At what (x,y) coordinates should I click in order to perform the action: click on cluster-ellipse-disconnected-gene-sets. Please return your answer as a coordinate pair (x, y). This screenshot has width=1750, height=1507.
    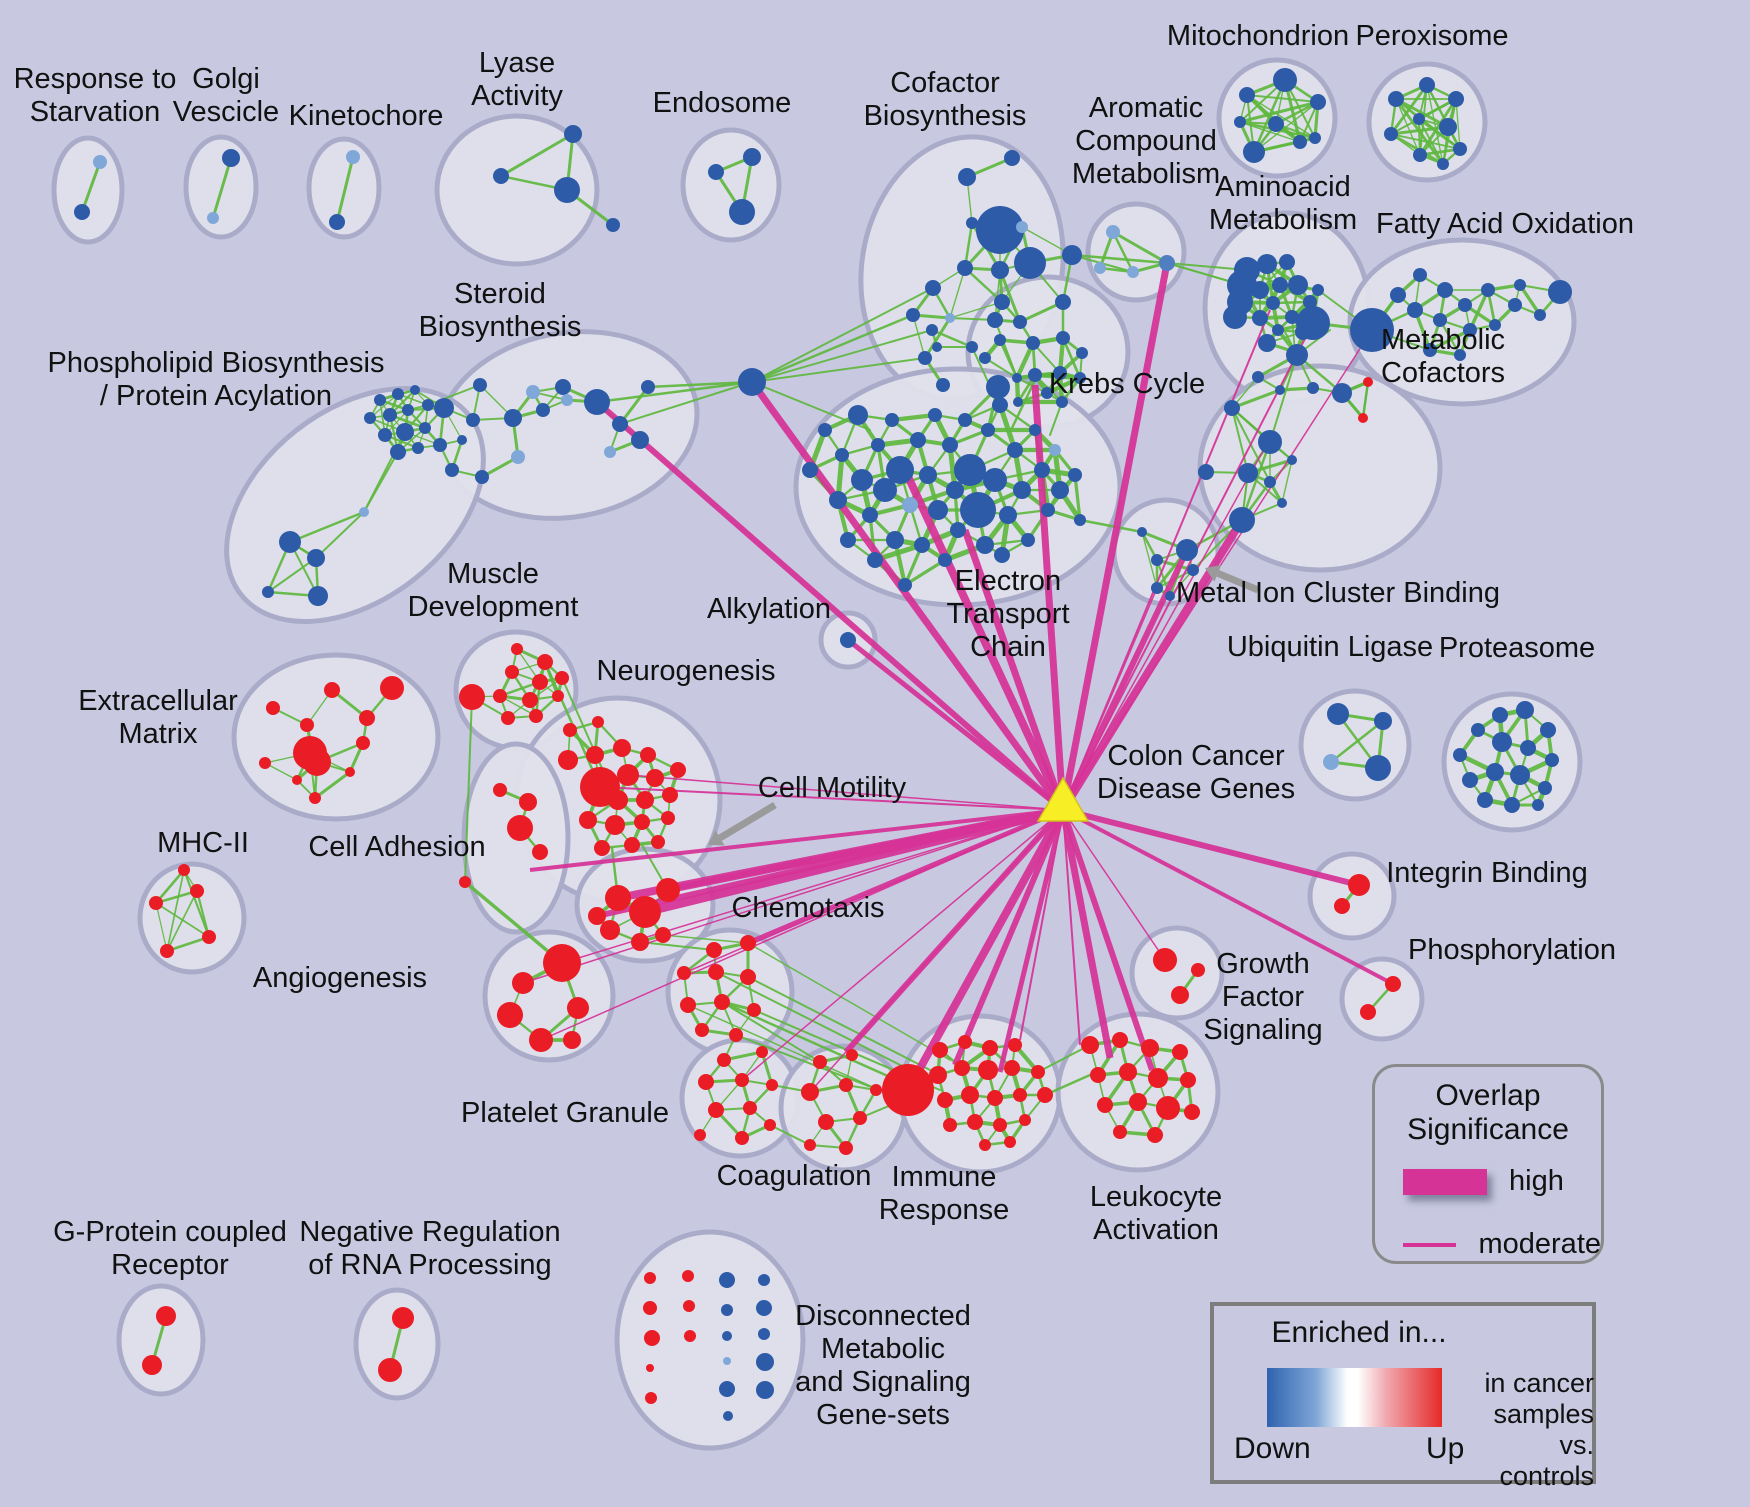
    Looking at the image, I should click on (710, 1340).